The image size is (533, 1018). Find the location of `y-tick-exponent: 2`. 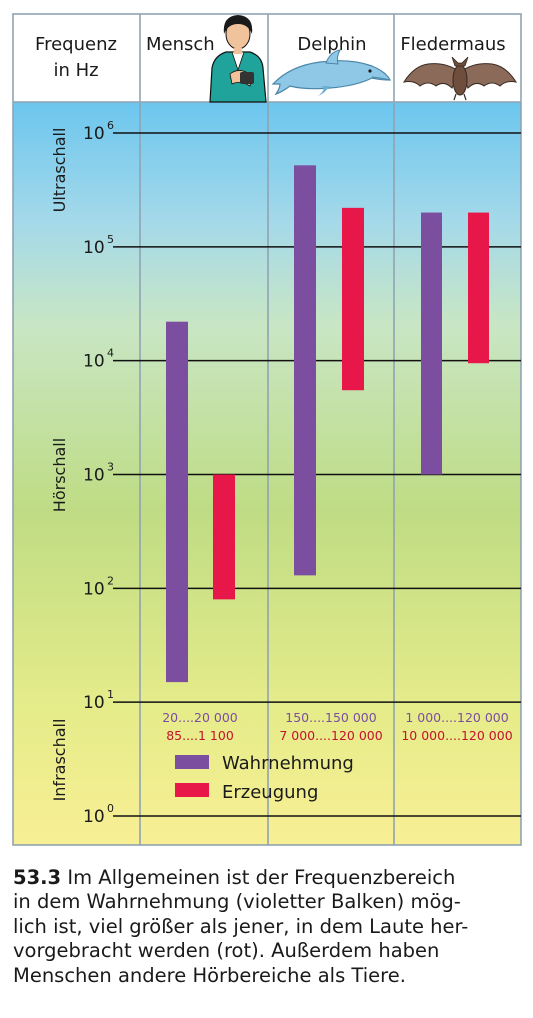

y-tick-exponent: 2 is located at coordinates (110, 580).